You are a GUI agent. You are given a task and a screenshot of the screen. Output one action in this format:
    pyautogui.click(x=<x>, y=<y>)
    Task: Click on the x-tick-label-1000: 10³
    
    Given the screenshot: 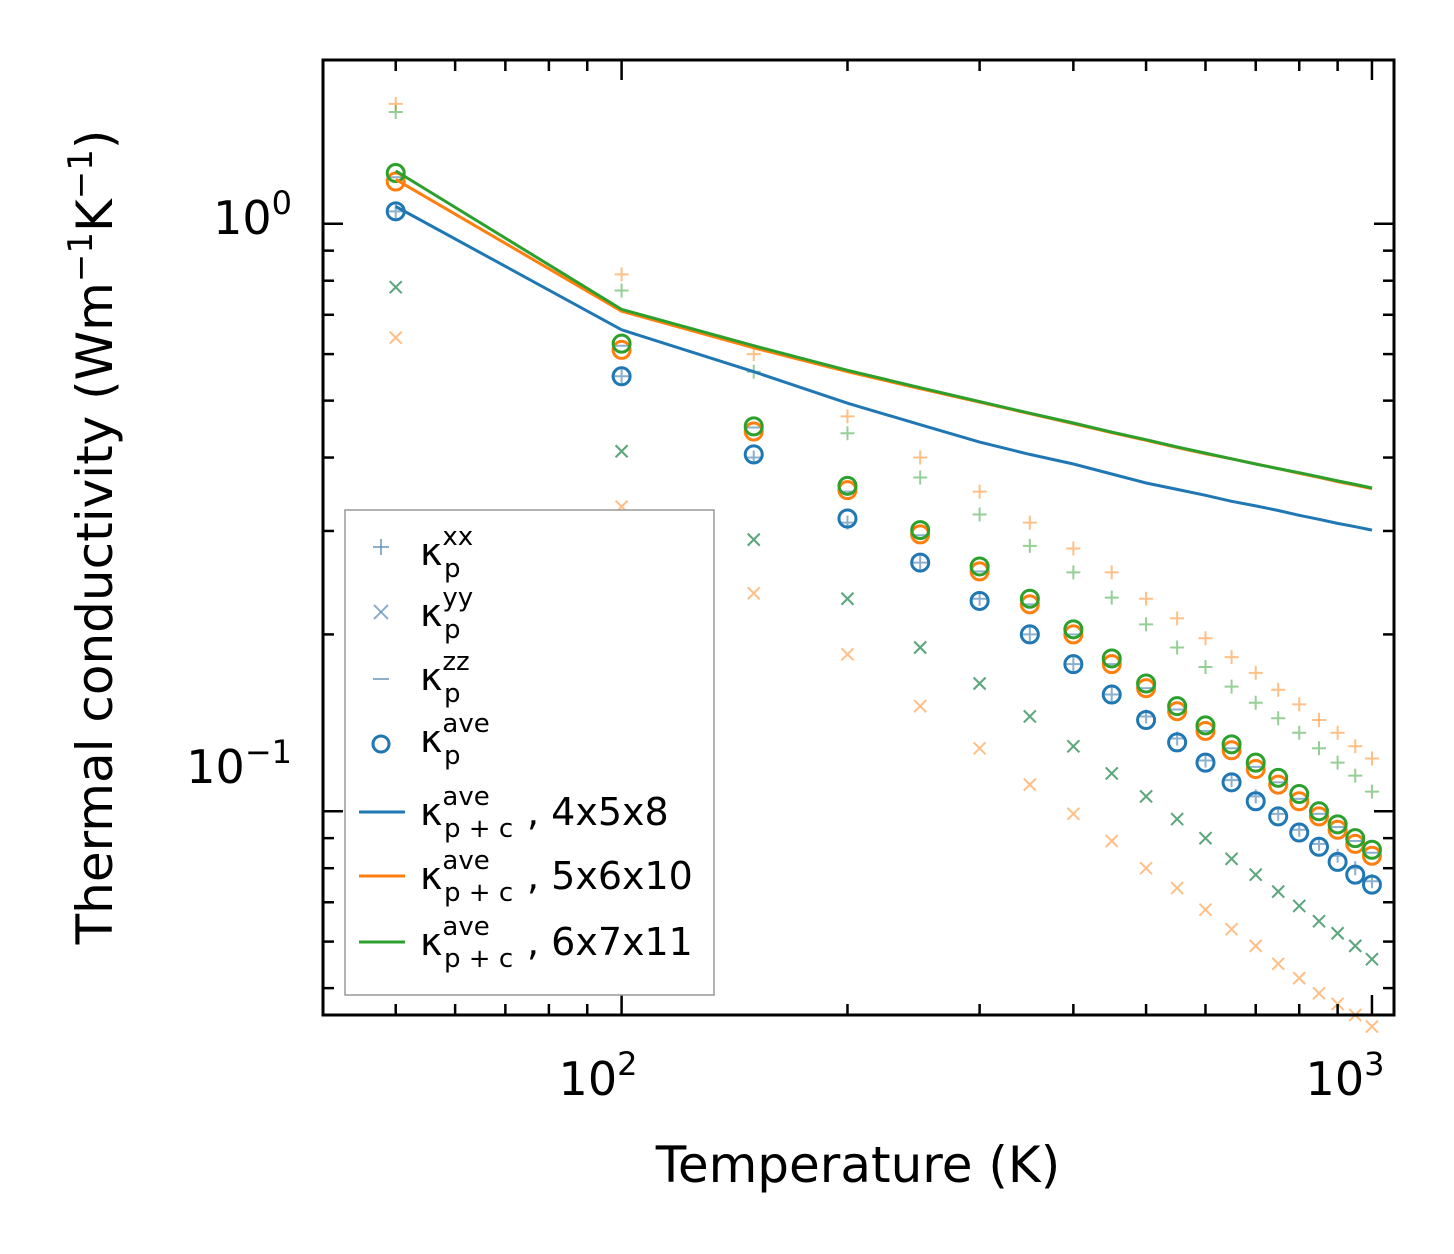 What is the action you would take?
    pyautogui.click(x=1345, y=1075)
    